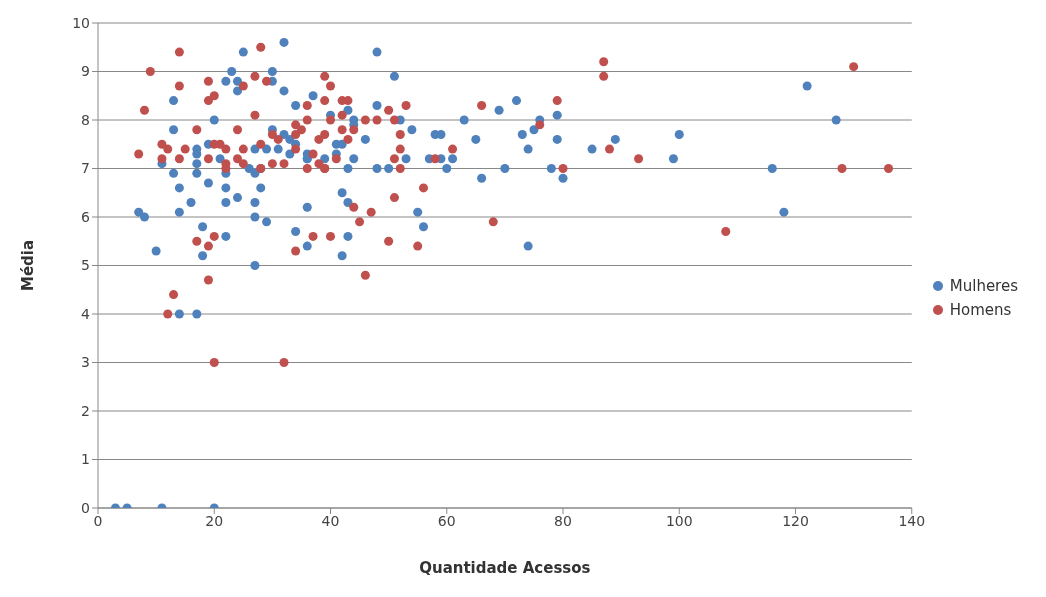  I want to click on legend-label: Homens, so click(980, 310).